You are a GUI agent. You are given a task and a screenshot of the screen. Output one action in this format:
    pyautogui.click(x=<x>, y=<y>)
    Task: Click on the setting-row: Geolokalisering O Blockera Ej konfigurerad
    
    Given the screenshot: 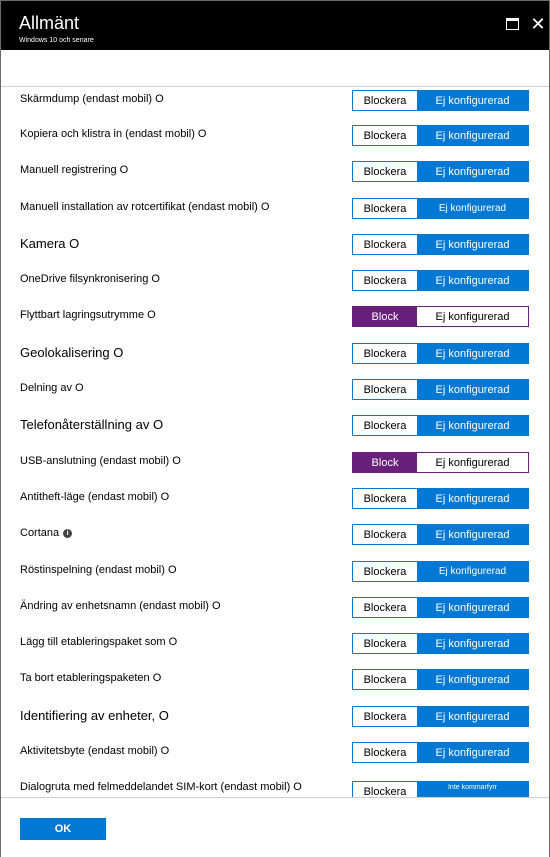 What is the action you would take?
    pyautogui.click(x=275, y=360)
    